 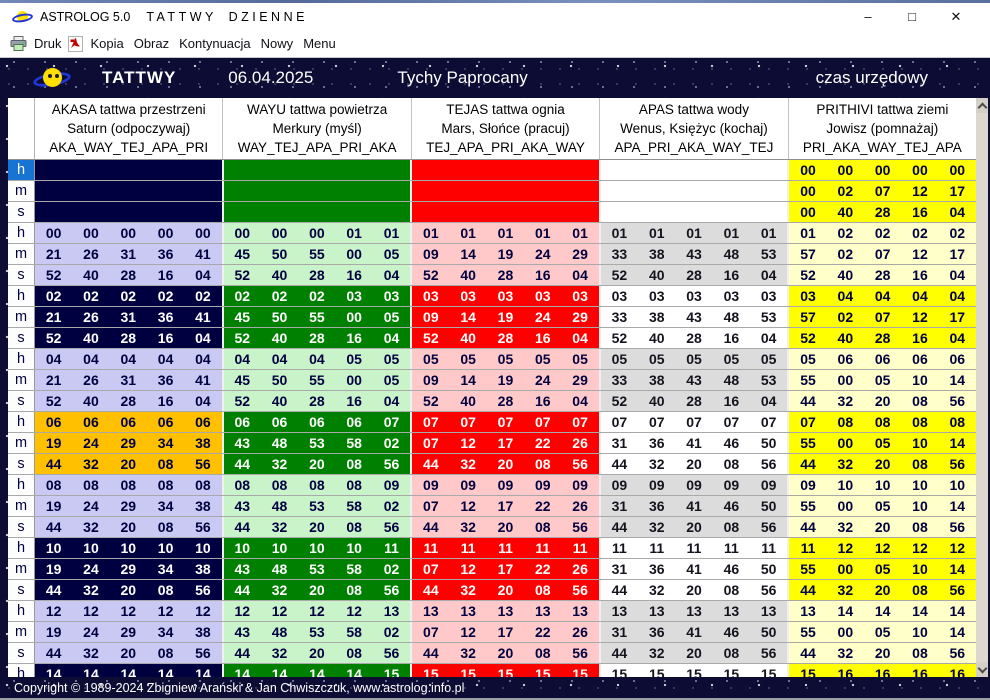 What do you see at coordinates (316, 212) in the screenshot?
I see `cells-wayu` at bounding box center [316, 212].